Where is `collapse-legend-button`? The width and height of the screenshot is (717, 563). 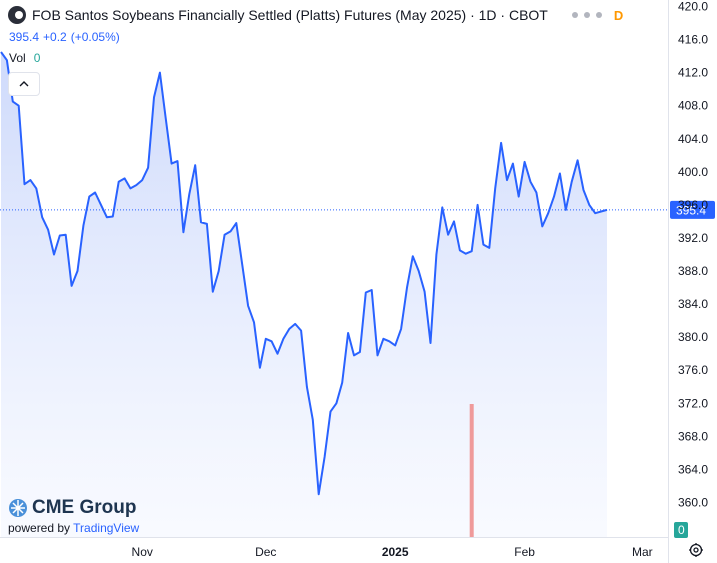
collapse-legend-button is located at coordinates (24, 84).